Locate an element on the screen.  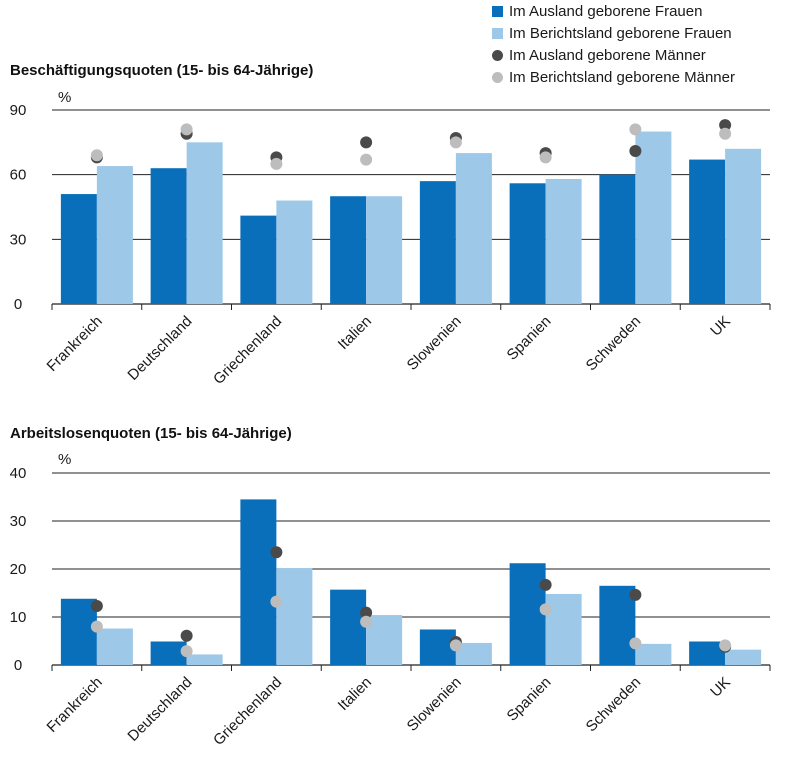
employment-x-tick-label: Spanien is located at coordinates (528, 338).